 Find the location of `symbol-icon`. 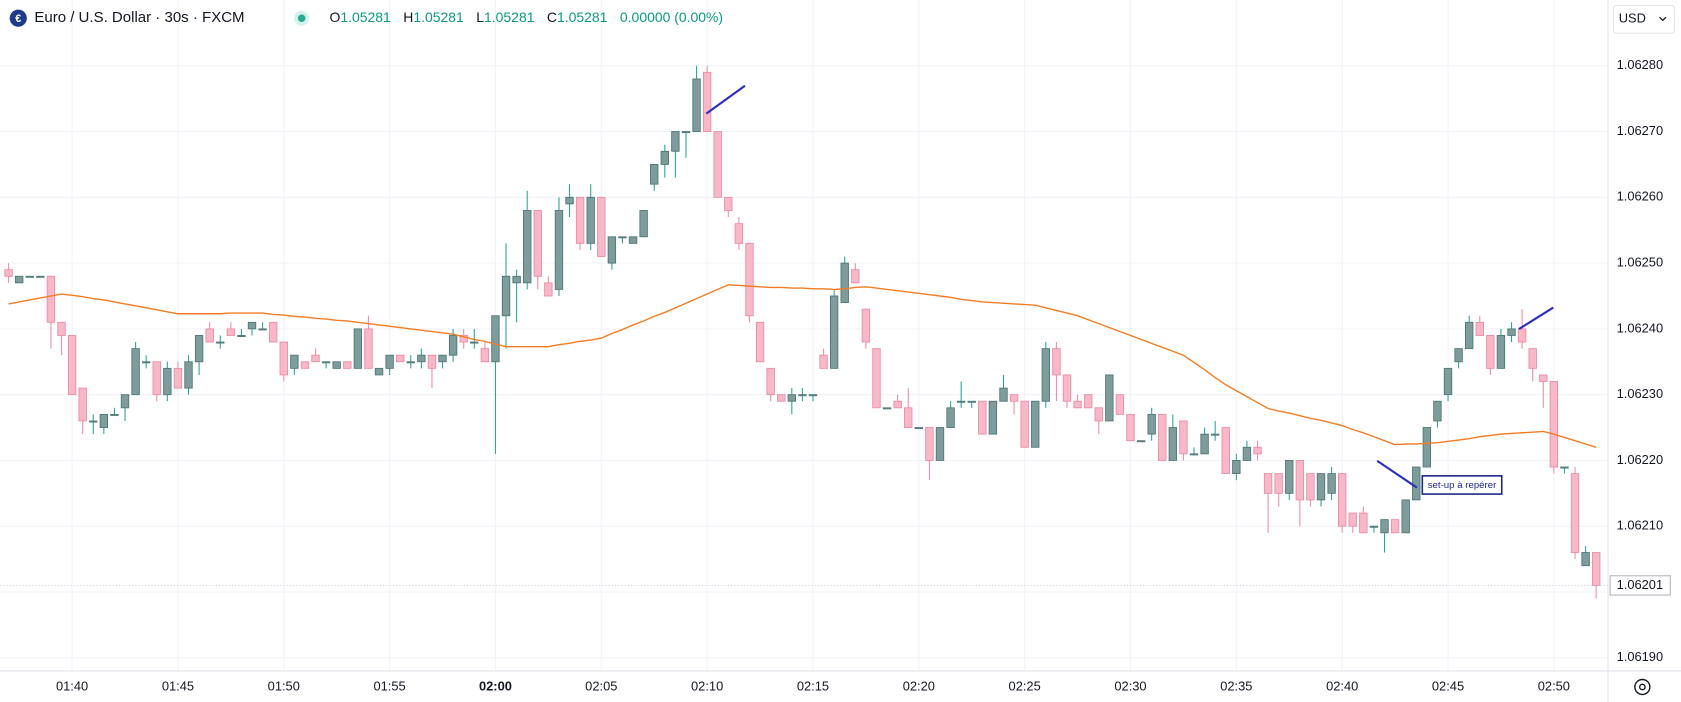

symbol-icon is located at coordinates (18, 18).